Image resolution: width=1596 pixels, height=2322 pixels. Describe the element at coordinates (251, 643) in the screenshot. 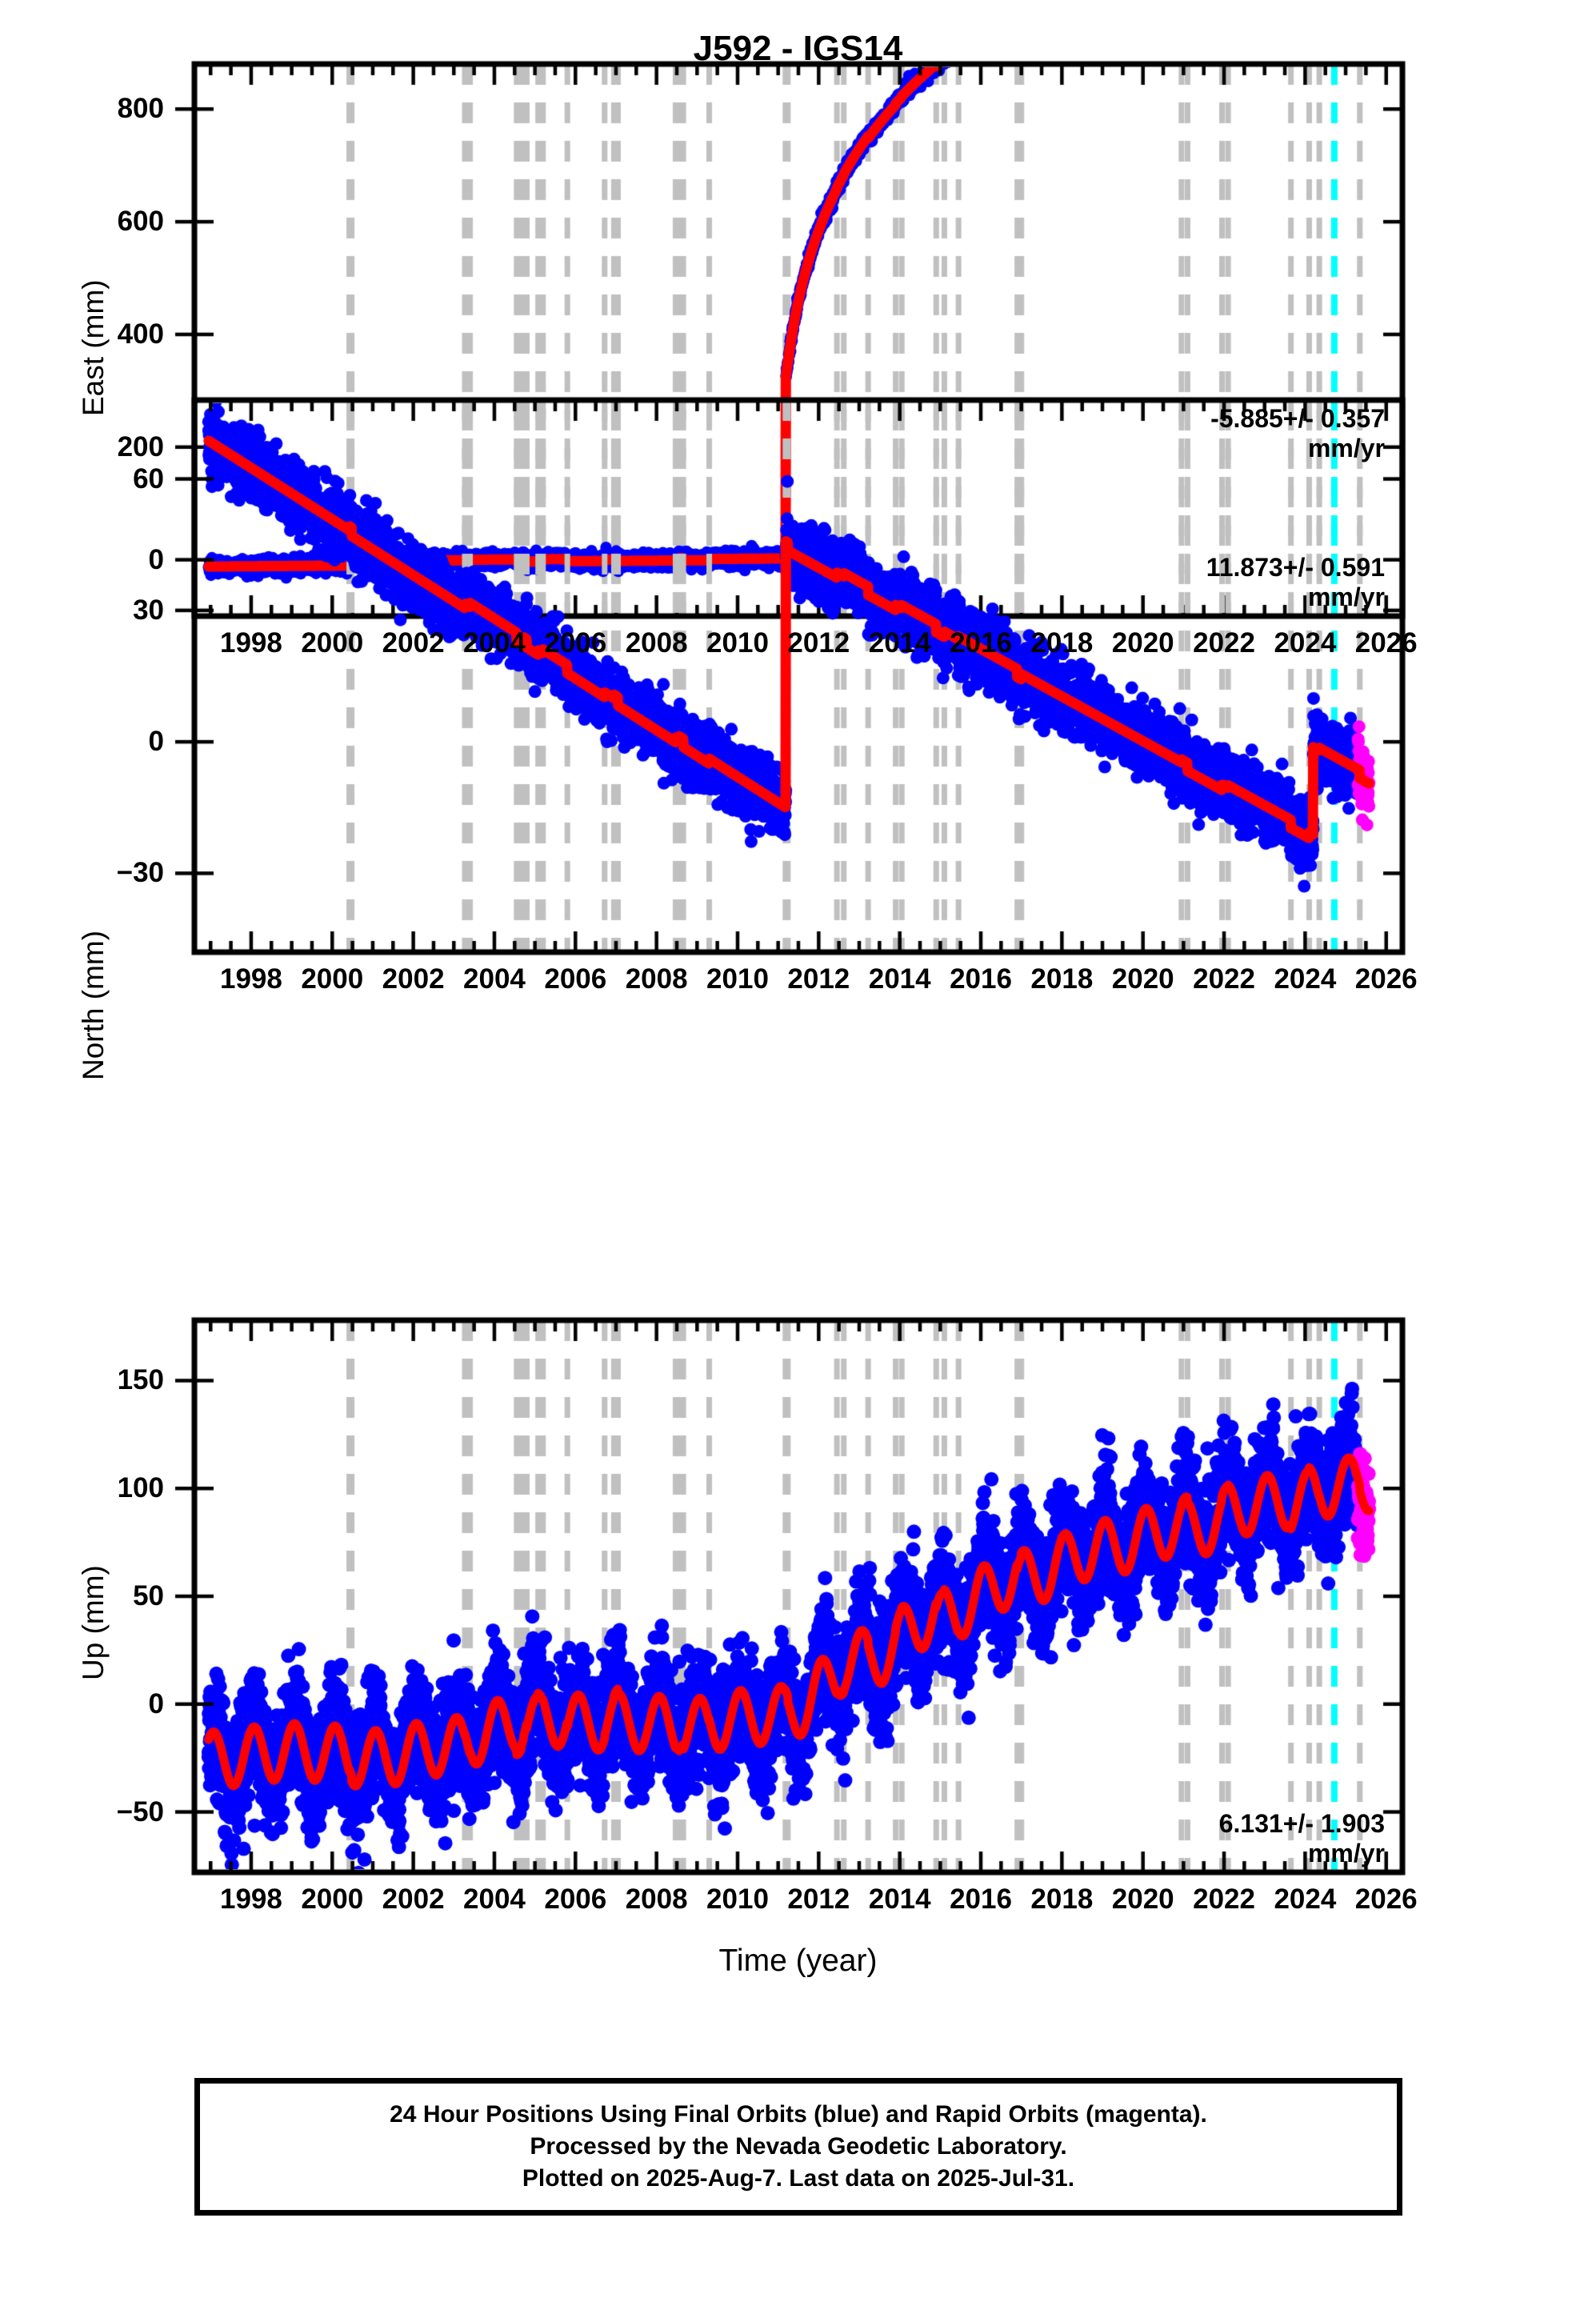

I see `east-xtick-label: 1998` at that location.